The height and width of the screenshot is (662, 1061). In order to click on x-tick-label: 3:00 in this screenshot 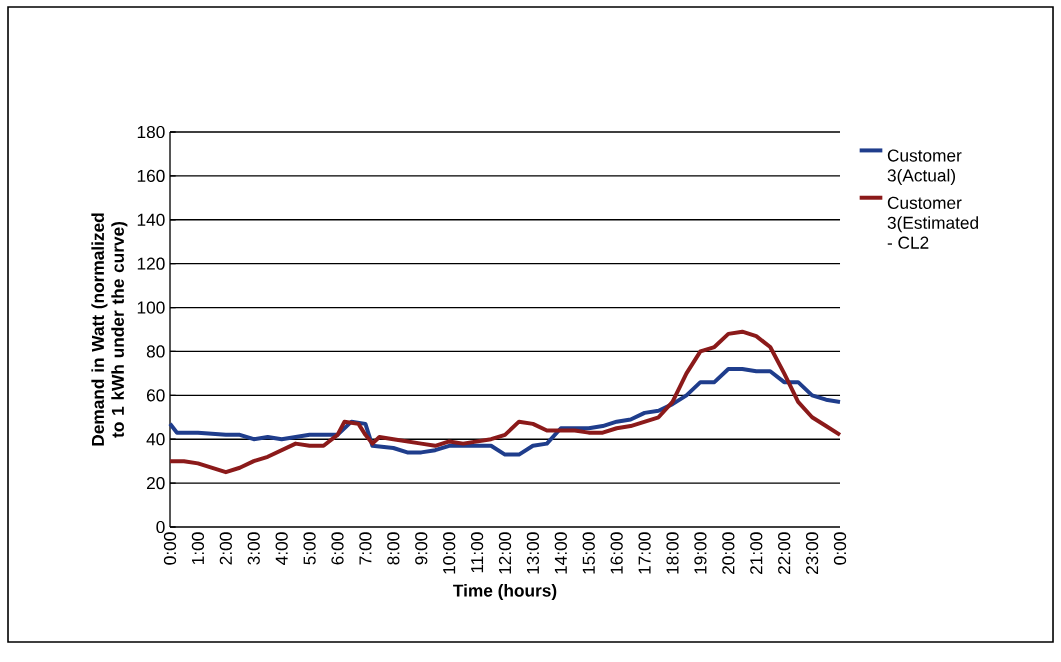, I will do `click(253, 548)`.